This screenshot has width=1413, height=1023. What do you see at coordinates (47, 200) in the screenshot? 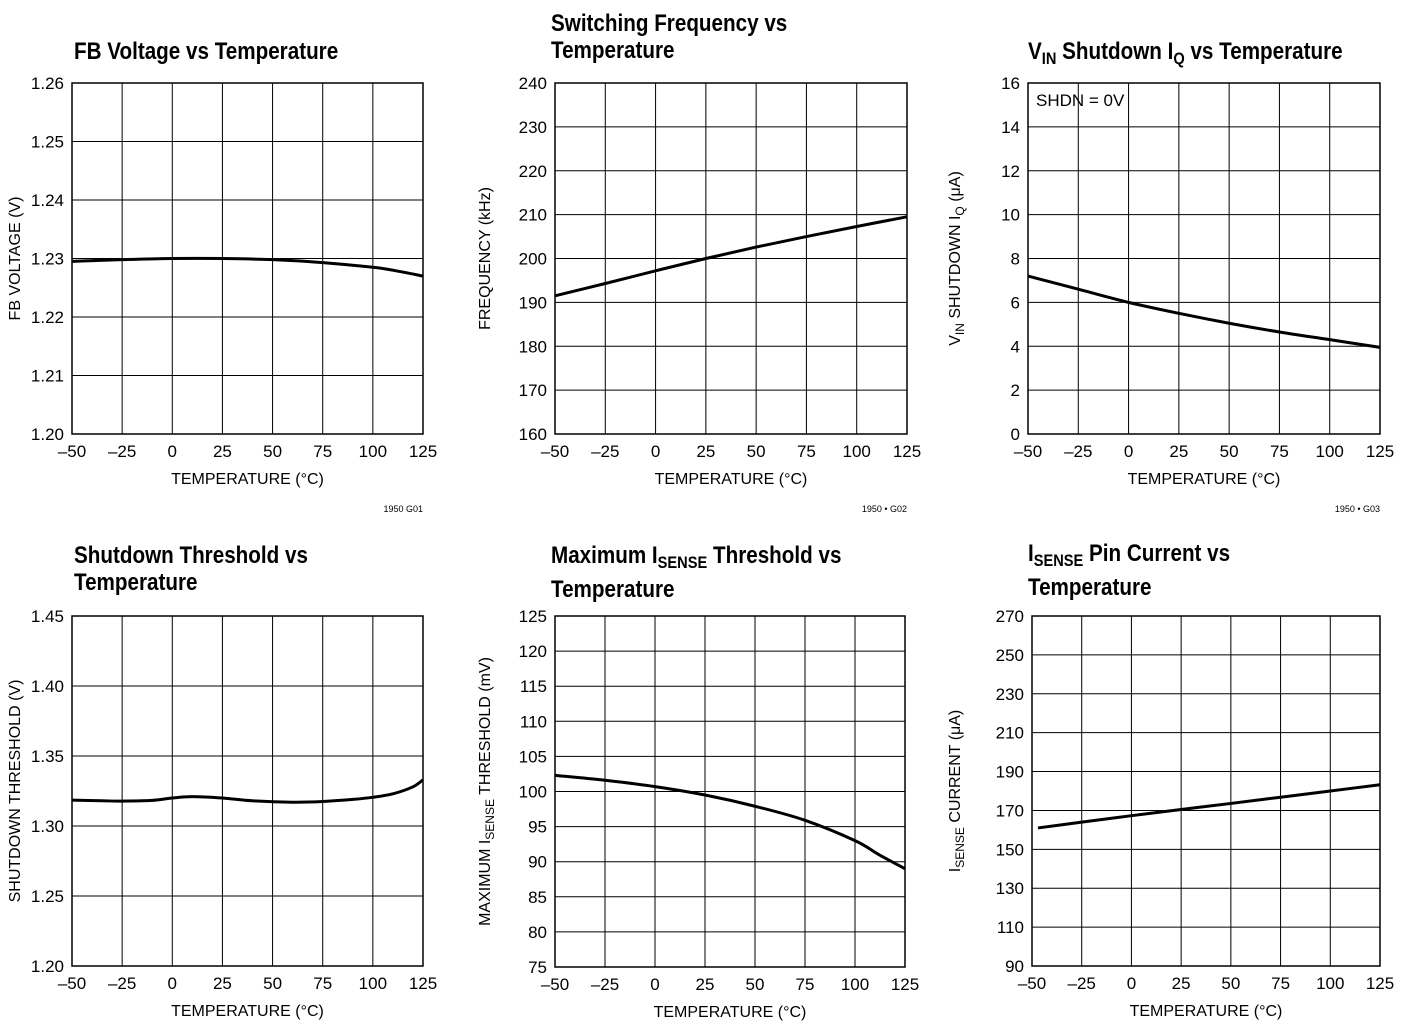
I see `y-tick-label: 1.24` at bounding box center [47, 200].